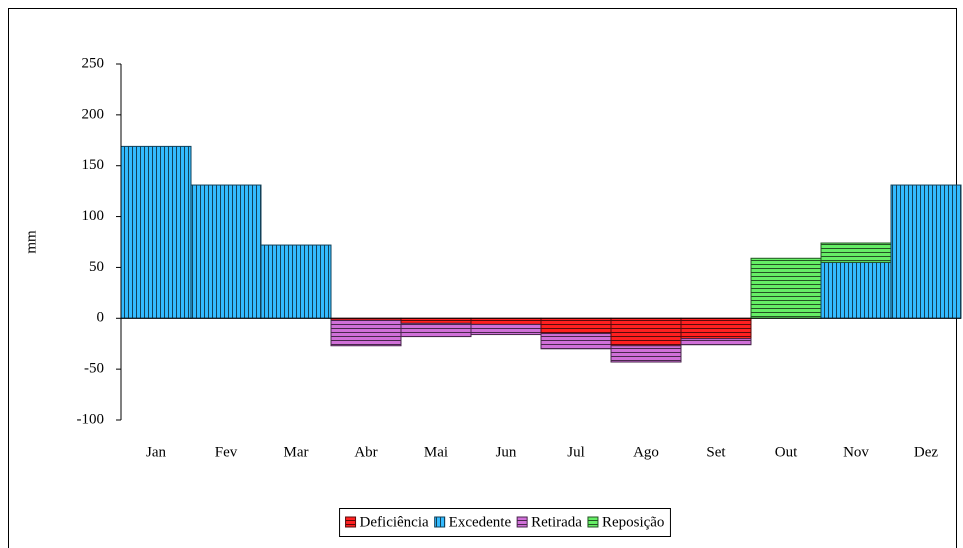  What do you see at coordinates (296, 452) in the screenshot?
I see `x-tick-label: Mar` at bounding box center [296, 452].